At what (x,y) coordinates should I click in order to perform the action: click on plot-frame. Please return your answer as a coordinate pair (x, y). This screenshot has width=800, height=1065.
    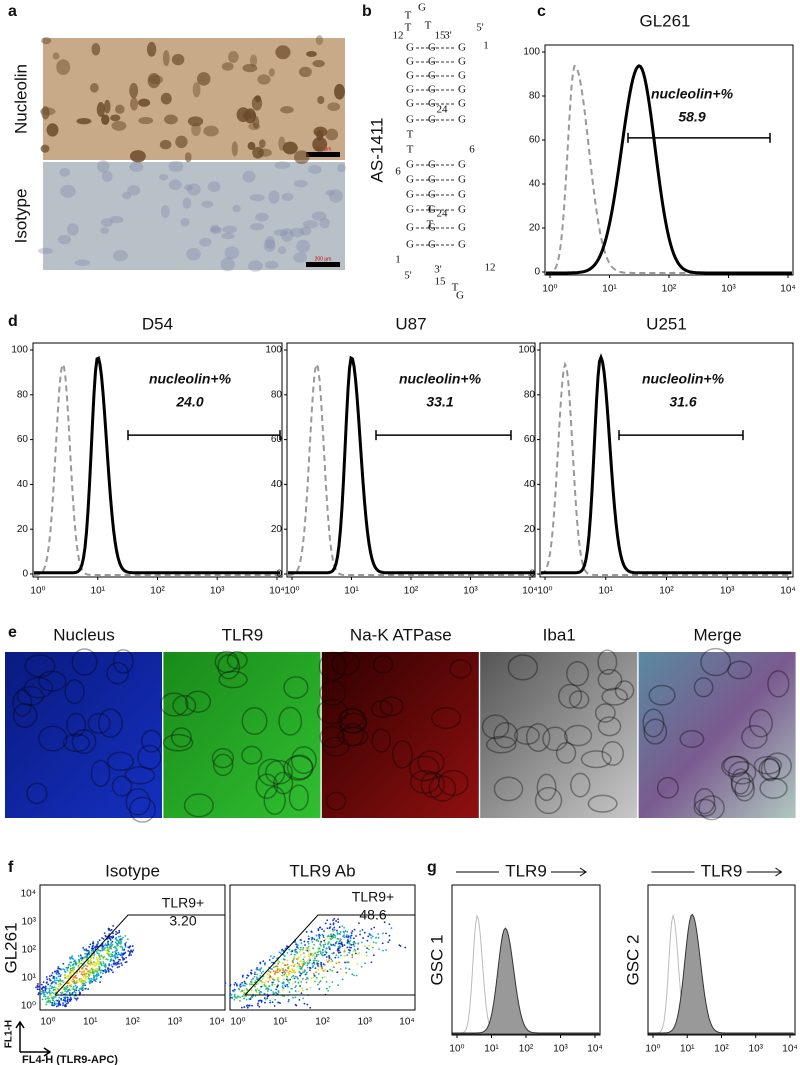
    Looking at the image, I should click on (526, 960).